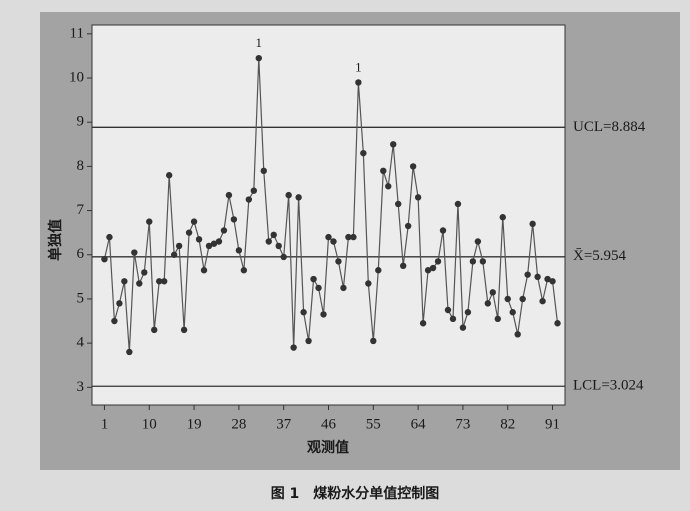  What do you see at coordinates (609, 127) in the screenshot?
I see `control-line-label: UCL=8.884` at bounding box center [609, 127].